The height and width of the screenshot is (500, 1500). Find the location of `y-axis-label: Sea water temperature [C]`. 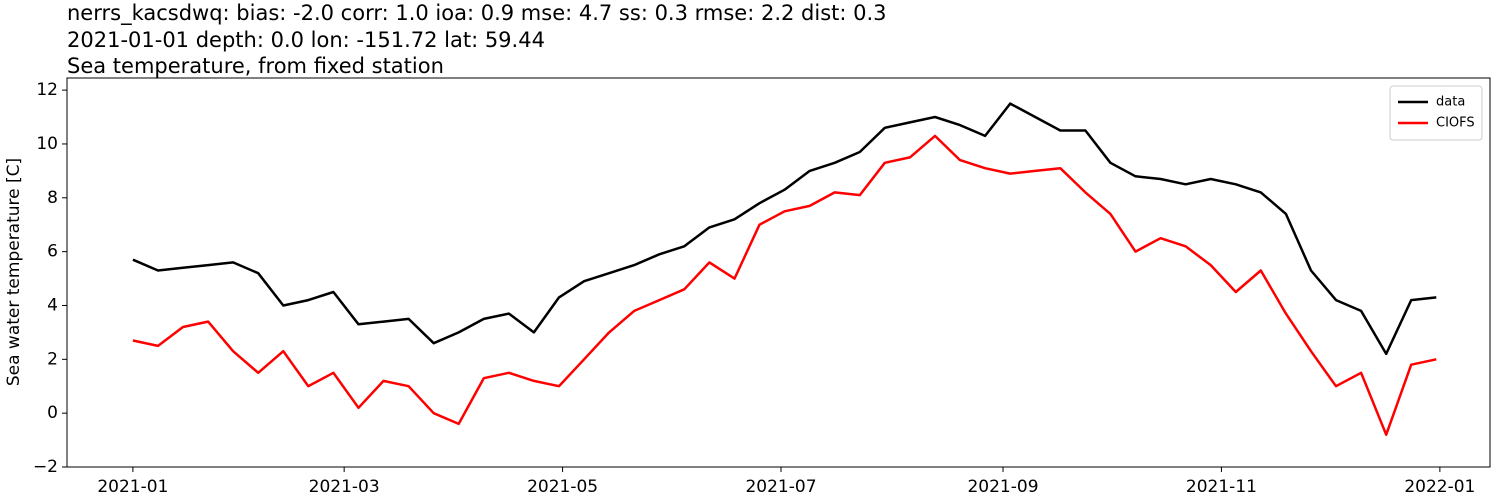

y-axis-label: Sea water temperature [C] is located at coordinates (14, 272).